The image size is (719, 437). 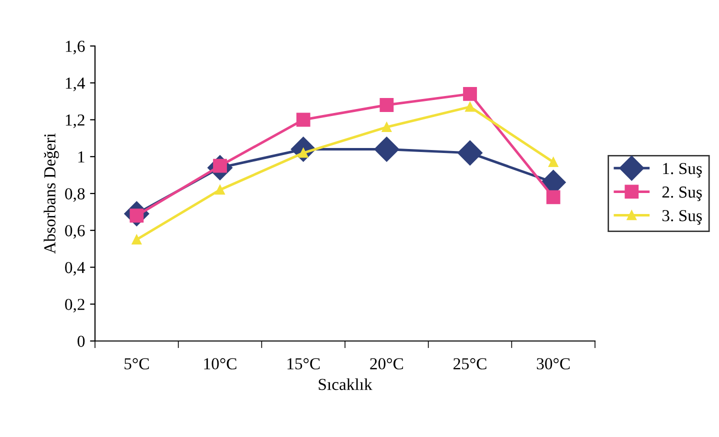 I want to click on legend-label: 1. Suş, so click(x=682, y=170).